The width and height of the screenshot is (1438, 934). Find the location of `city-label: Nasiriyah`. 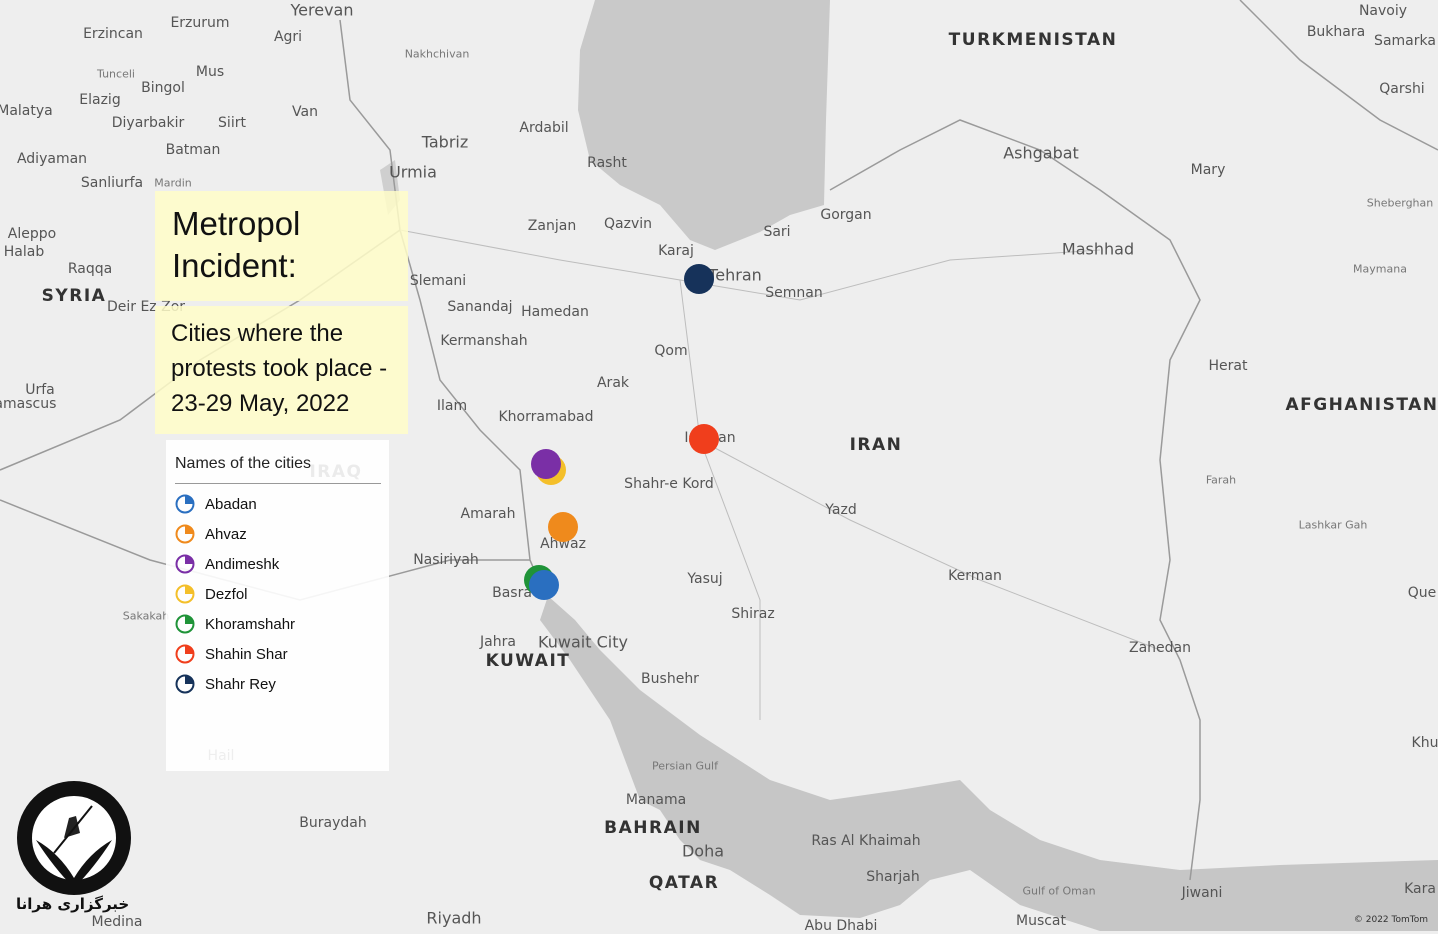

city-label: Nasiriyah is located at coordinates (446, 560).